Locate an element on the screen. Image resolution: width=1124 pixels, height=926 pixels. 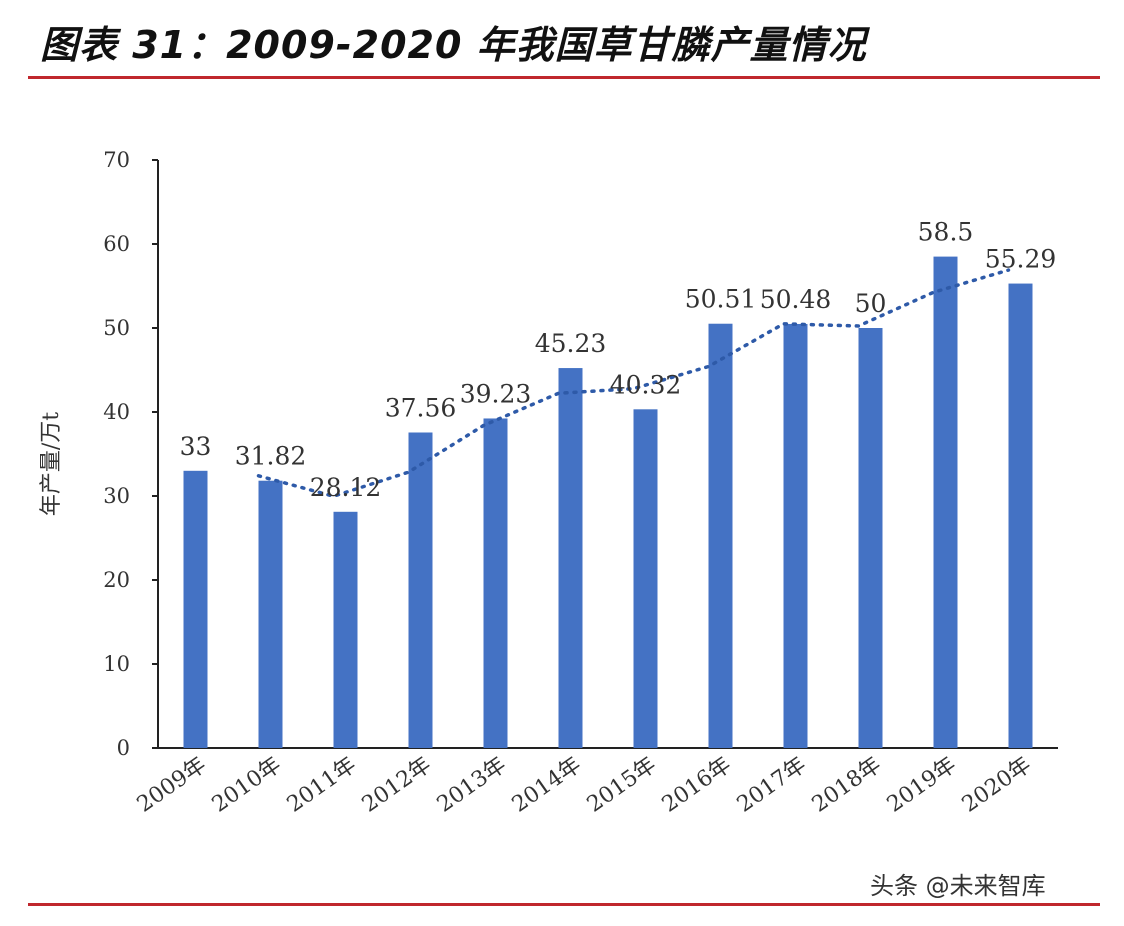
x-tick-label: 2014年 is located at coordinates (547, 784).